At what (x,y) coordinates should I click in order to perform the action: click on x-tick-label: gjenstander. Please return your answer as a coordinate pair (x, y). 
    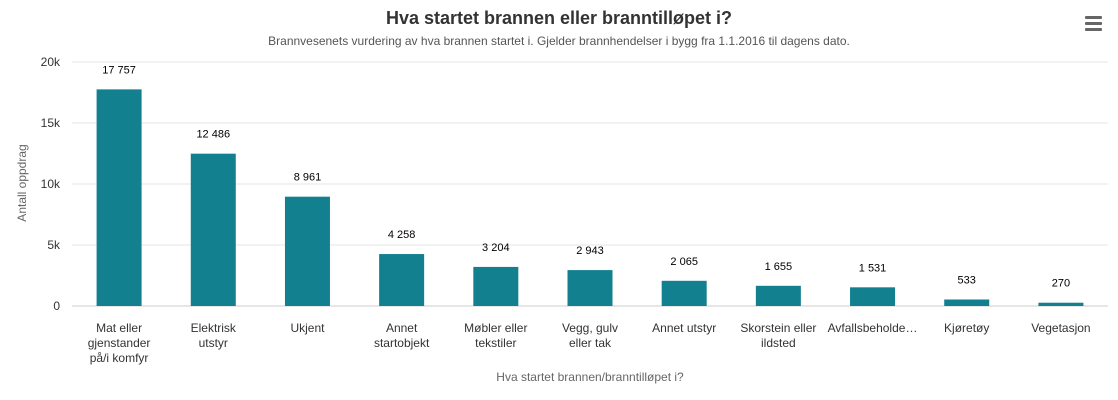
    Looking at the image, I should click on (119, 343).